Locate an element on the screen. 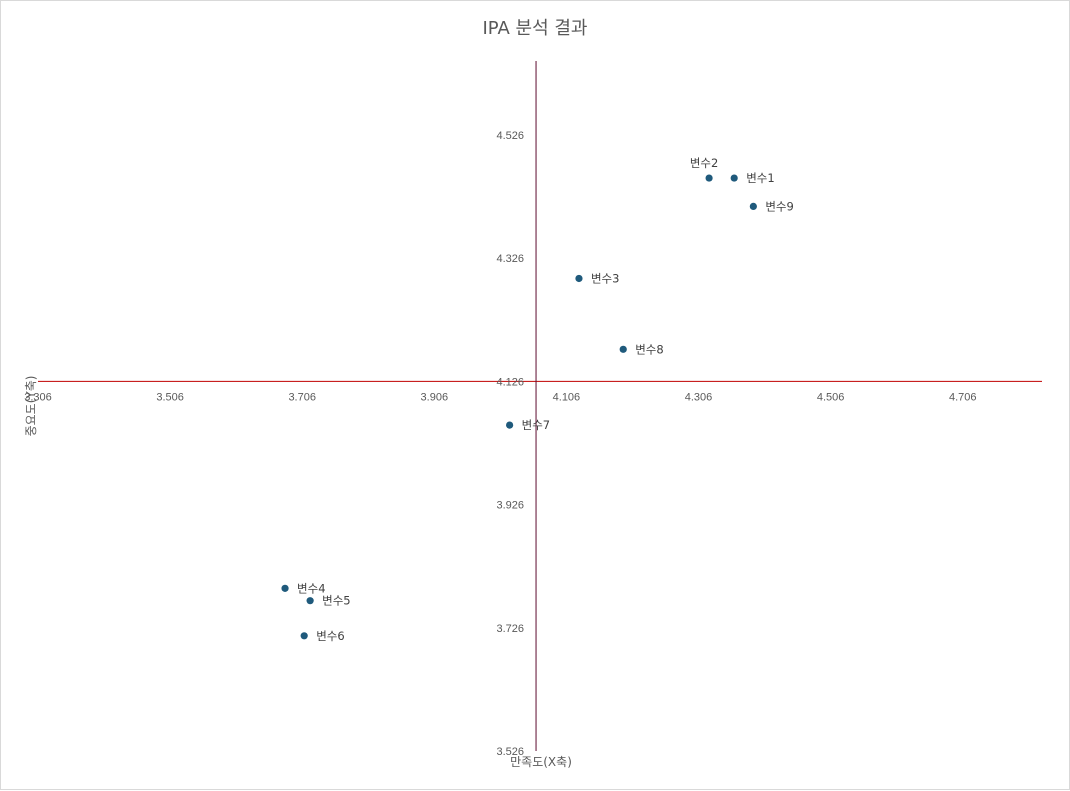 The height and width of the screenshot is (791, 1070). y-tick-label: 4.126 is located at coordinates (511, 382).